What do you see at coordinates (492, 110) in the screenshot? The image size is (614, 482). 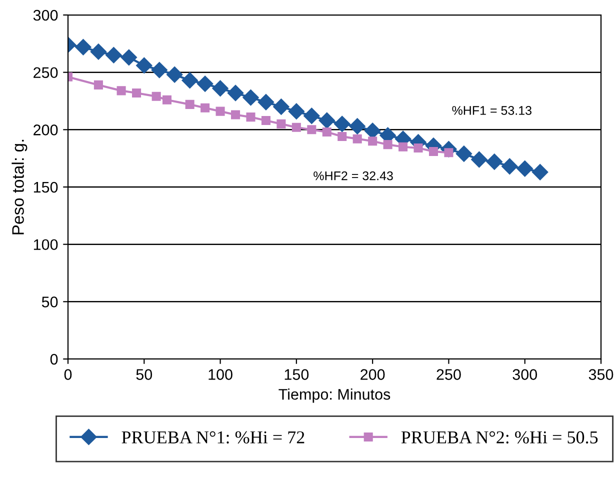 I see `annotation: %HF1 = 53.13` at bounding box center [492, 110].